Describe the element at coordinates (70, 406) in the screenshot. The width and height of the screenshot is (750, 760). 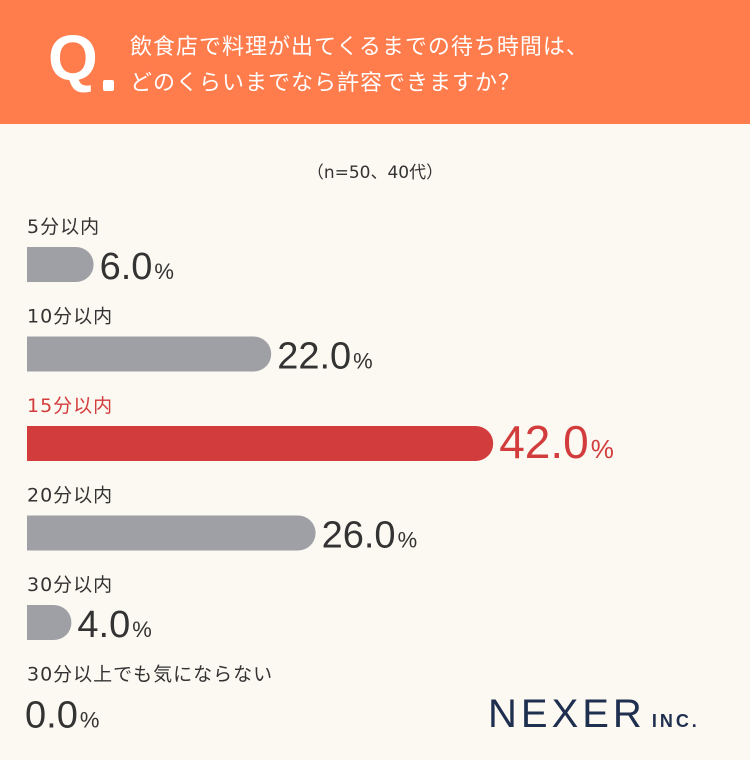
I see `category-label: 15分以内` at that location.